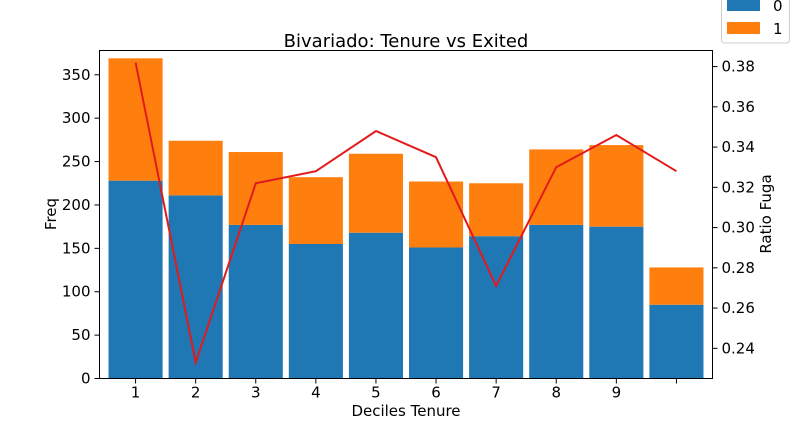 Image resolution: width=792 pixels, height=432 pixels. What do you see at coordinates (255, 301) in the screenshot?
I see `bar-series0-cat3` at bounding box center [255, 301].